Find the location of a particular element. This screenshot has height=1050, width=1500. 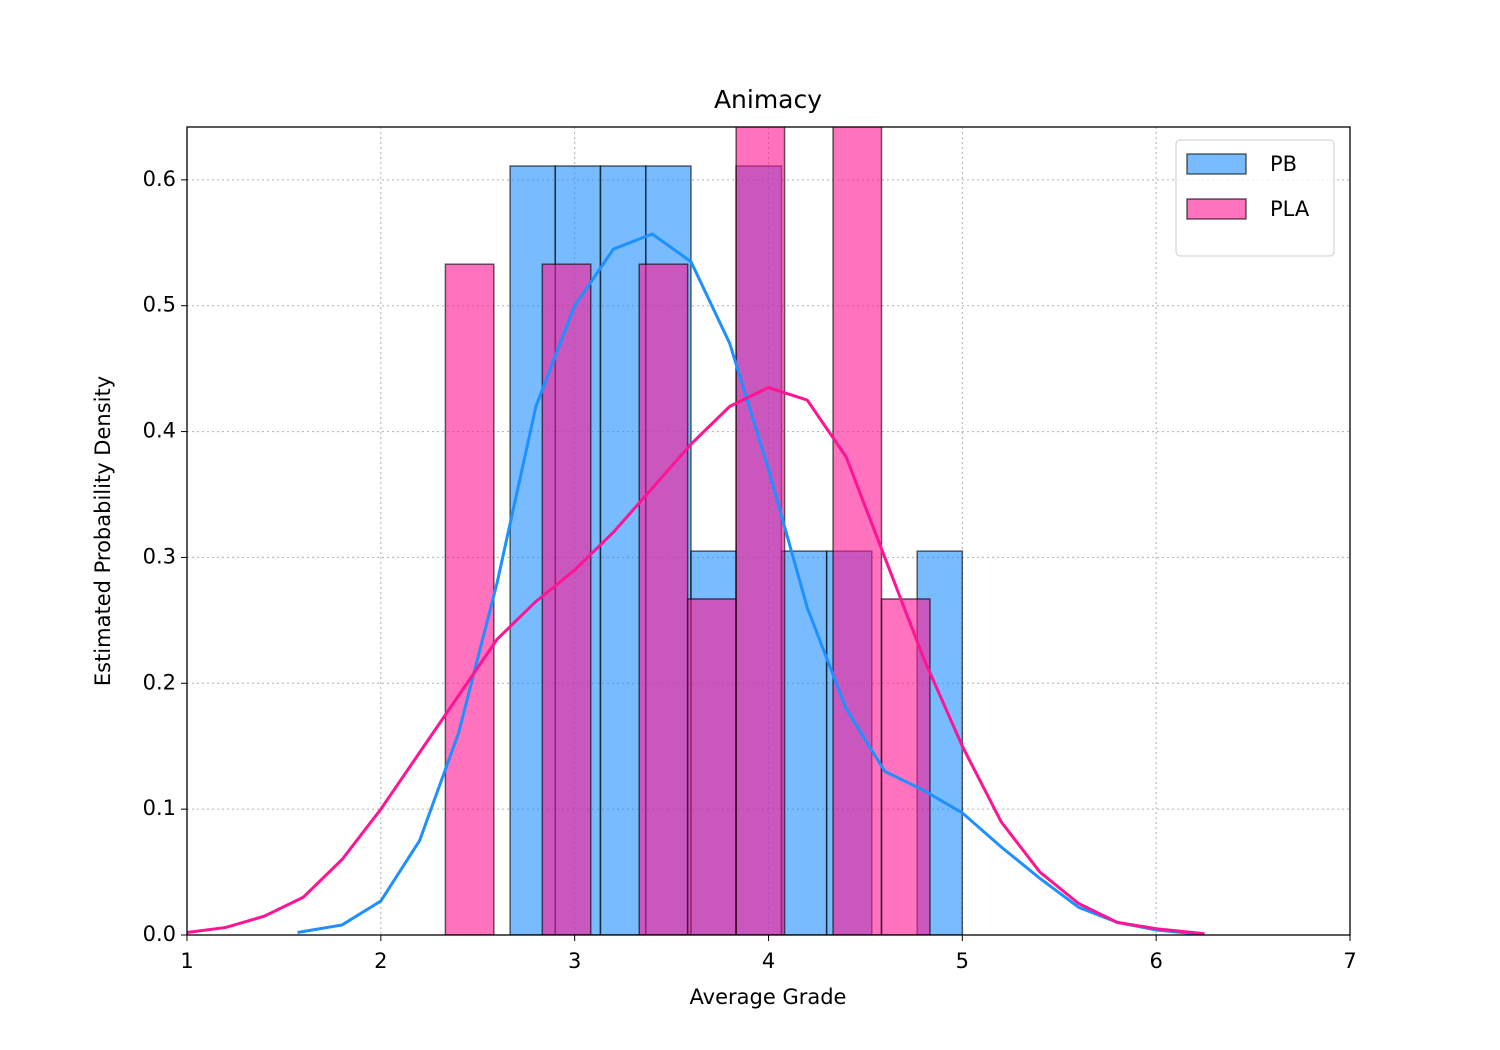

y-tick-label: 0.2 is located at coordinates (159, 682).